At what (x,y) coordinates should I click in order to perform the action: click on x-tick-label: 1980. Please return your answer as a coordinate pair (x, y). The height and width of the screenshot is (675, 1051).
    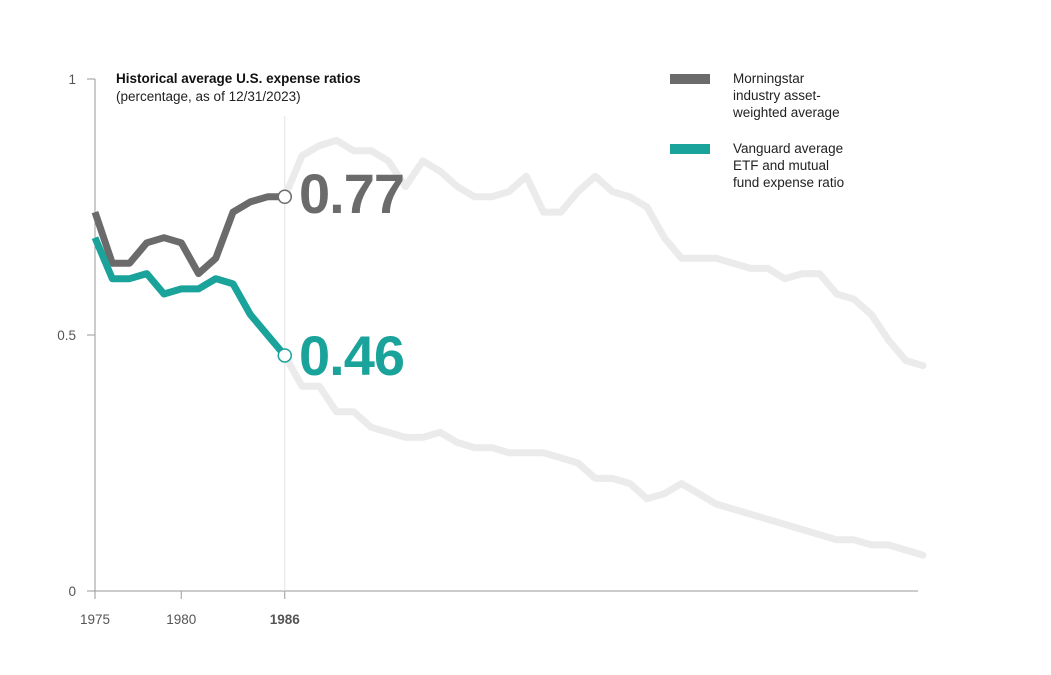
    Looking at the image, I should click on (181, 619).